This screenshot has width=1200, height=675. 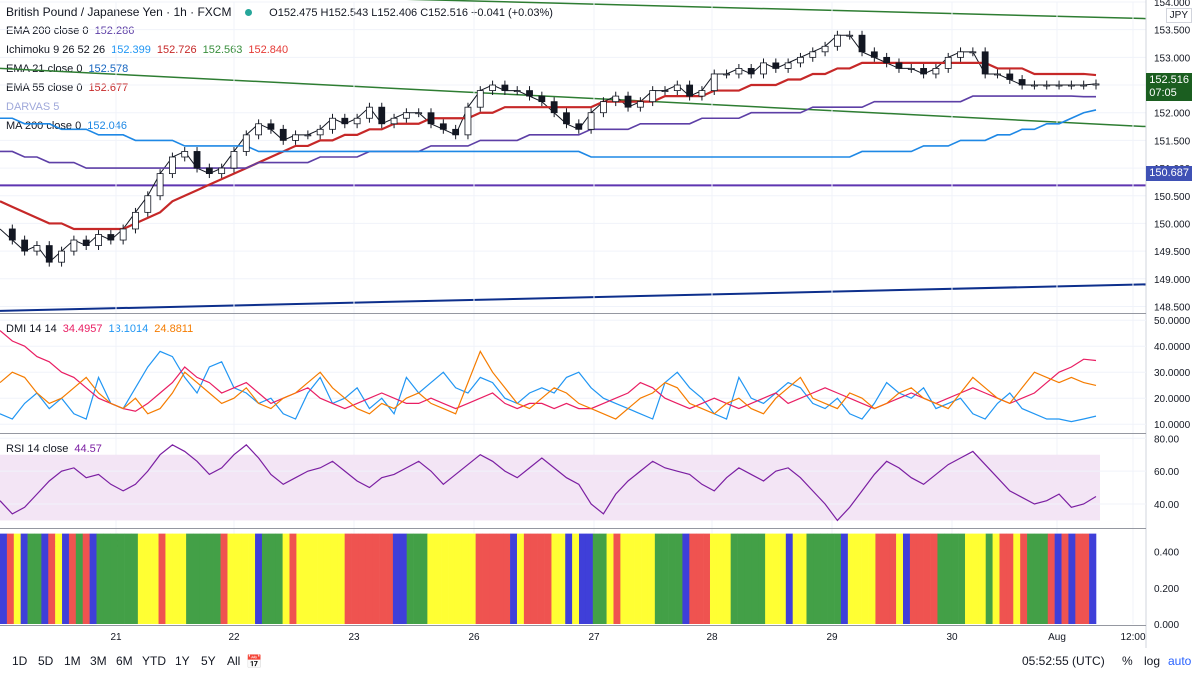 I want to click on currency-badge: JPY, so click(x=1178, y=15).